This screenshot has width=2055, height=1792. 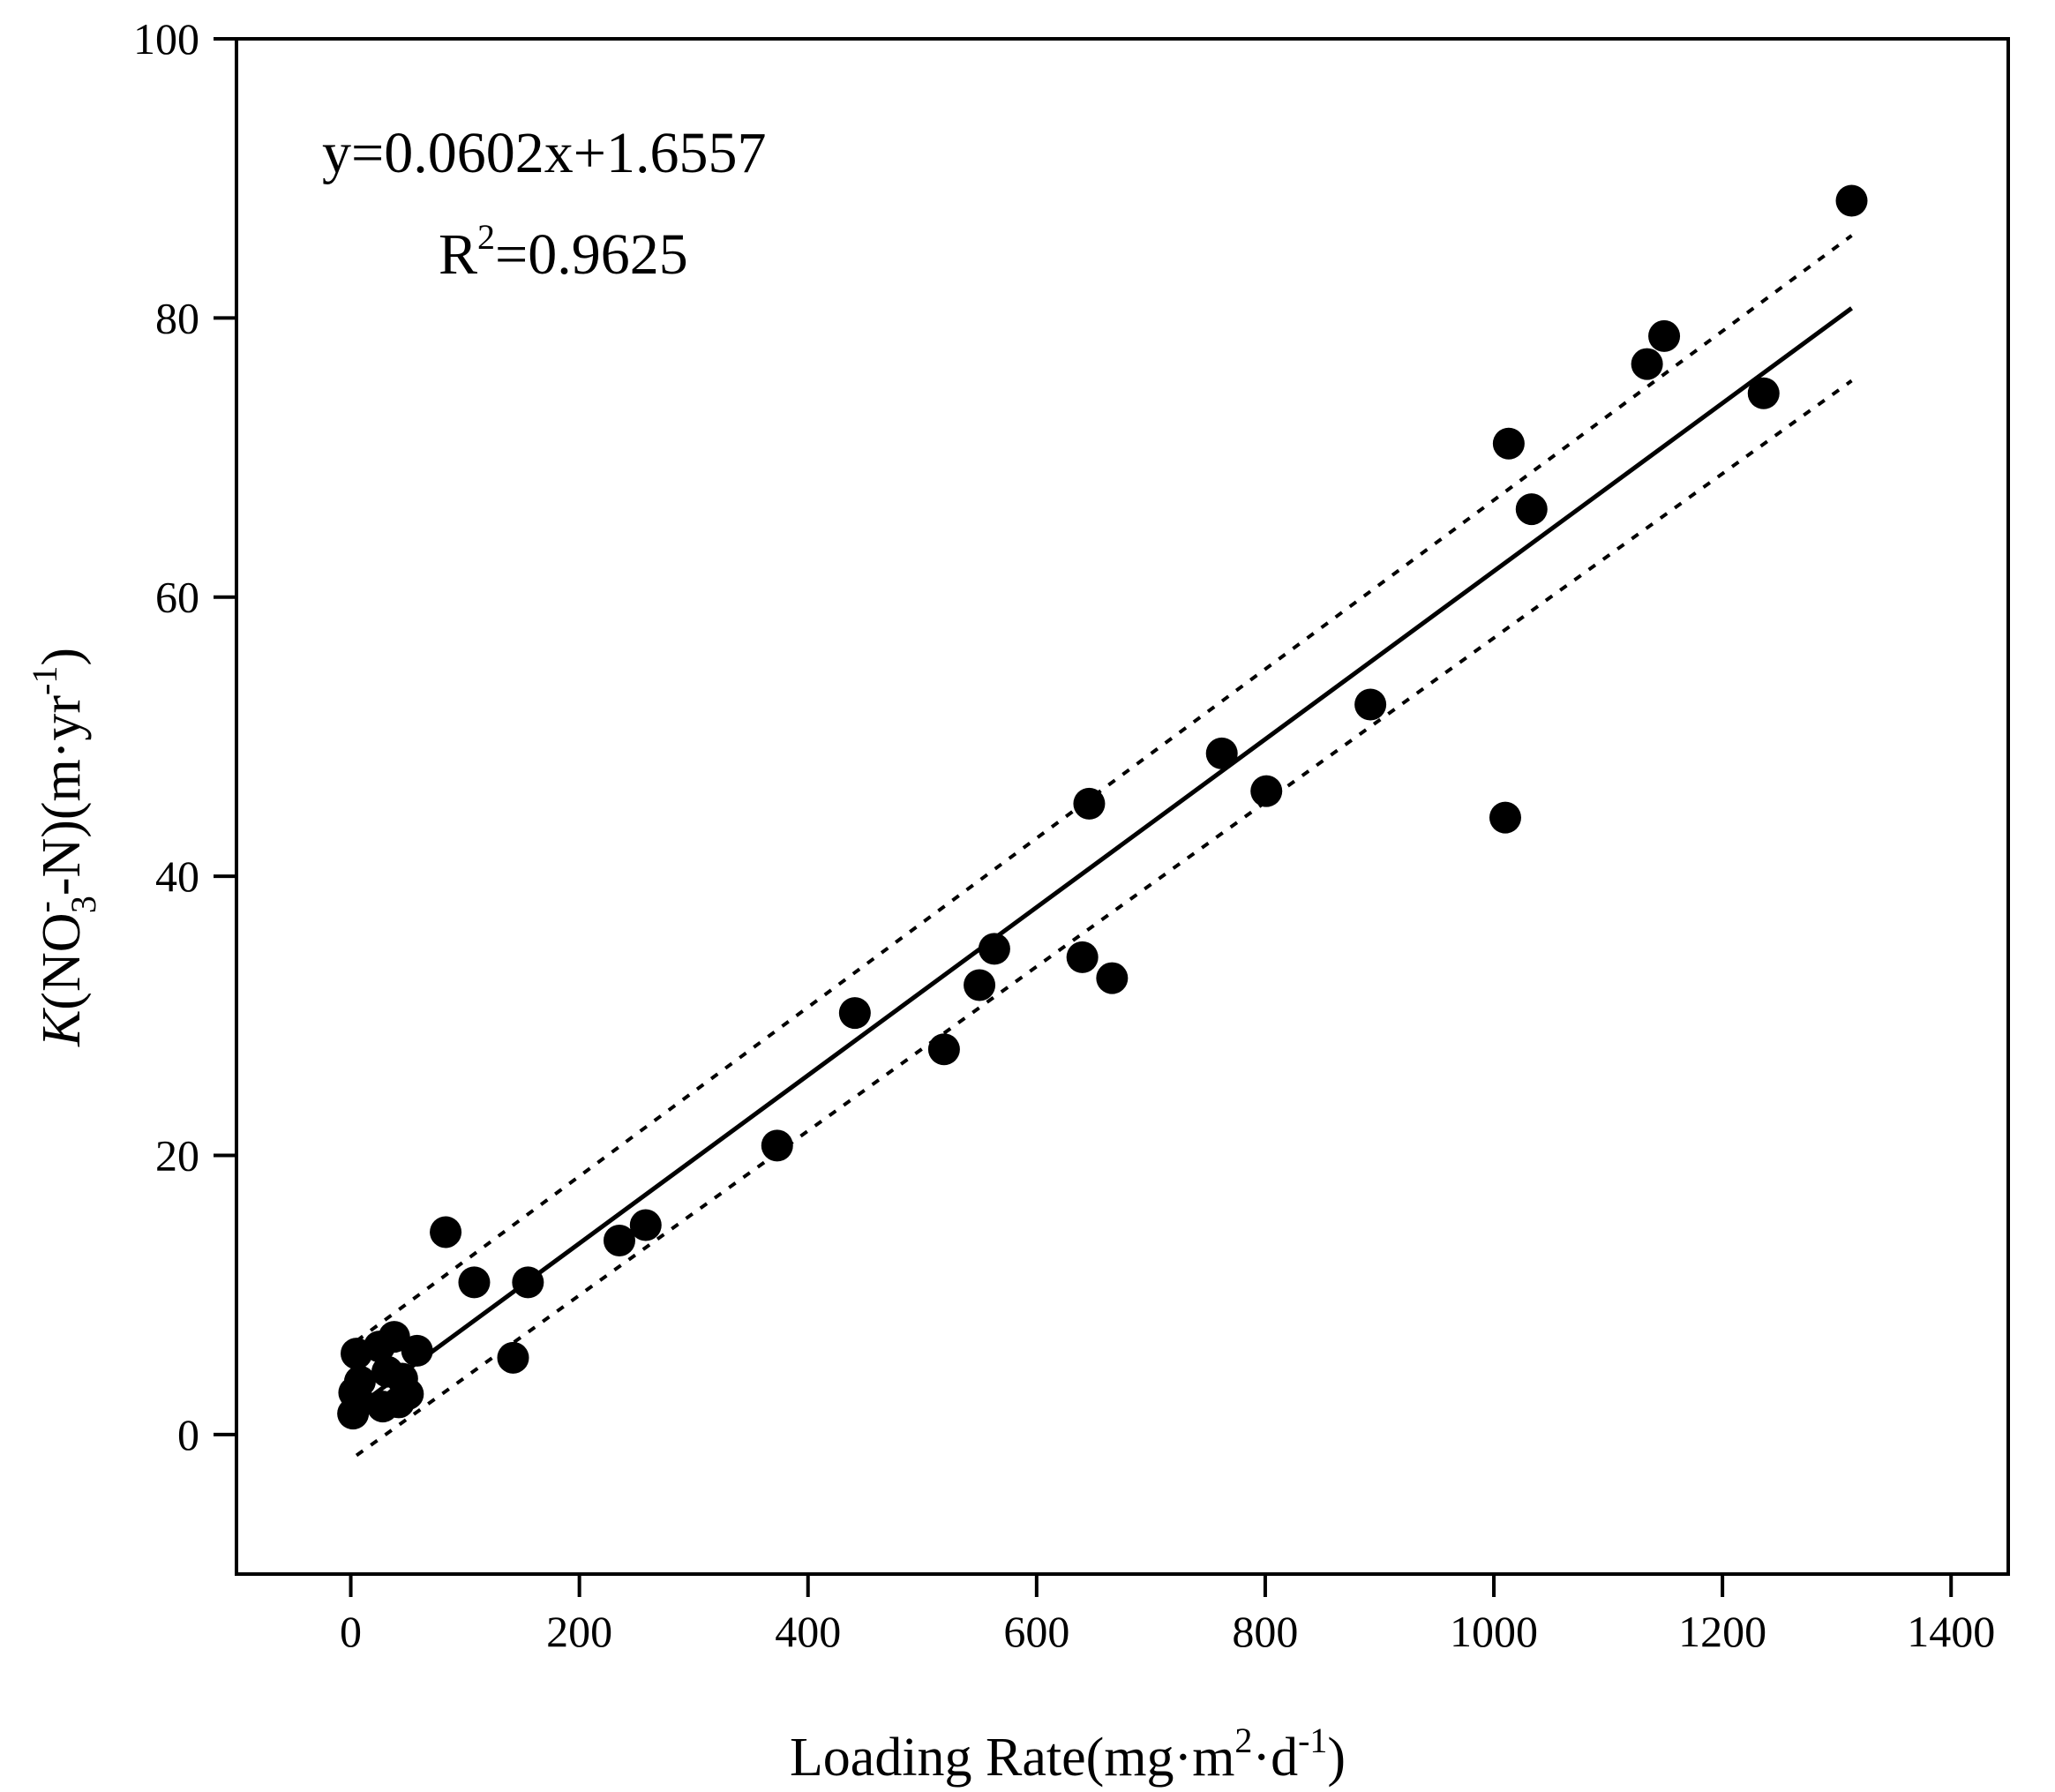 I want to click on x-tick-label: 1400, so click(x=1951, y=1631).